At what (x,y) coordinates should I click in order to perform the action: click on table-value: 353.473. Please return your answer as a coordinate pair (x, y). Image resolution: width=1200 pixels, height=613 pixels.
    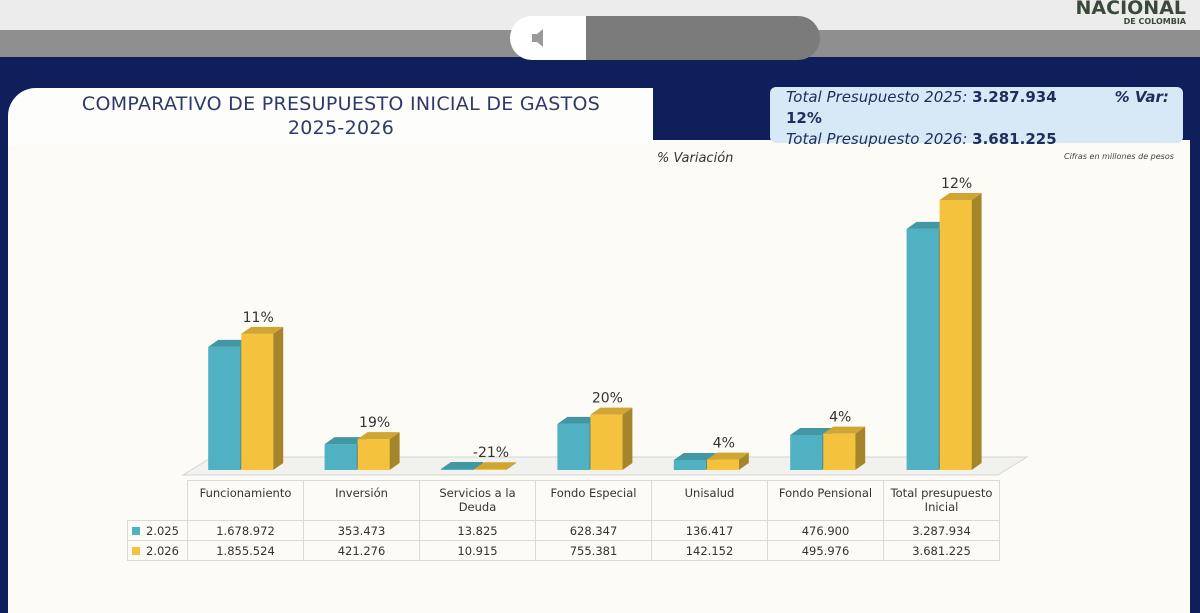
    Looking at the image, I should click on (361, 530).